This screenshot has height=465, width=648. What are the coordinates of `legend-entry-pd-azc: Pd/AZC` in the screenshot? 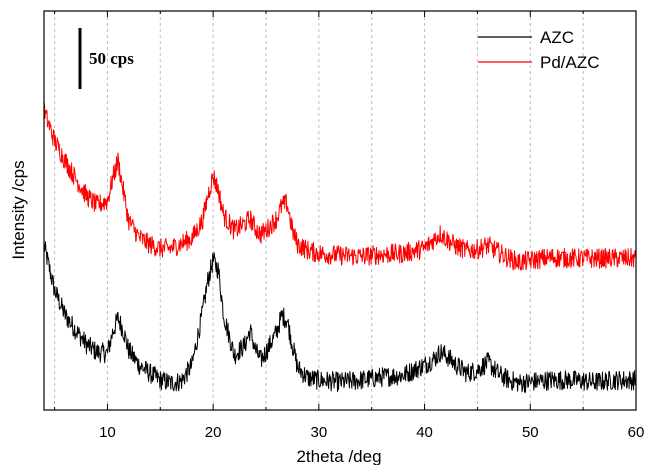 It's located at (539, 62).